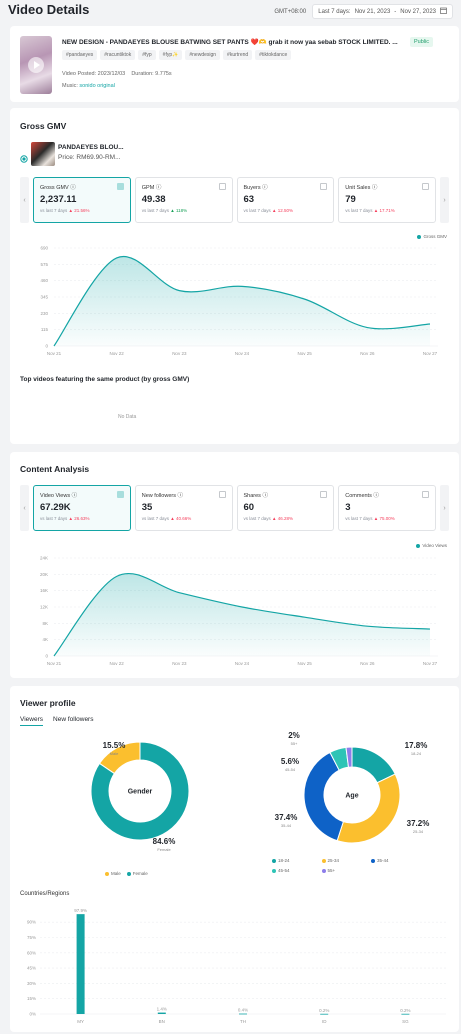 This screenshot has width=461, height=1034. I want to click on product-image, so click(43, 154).